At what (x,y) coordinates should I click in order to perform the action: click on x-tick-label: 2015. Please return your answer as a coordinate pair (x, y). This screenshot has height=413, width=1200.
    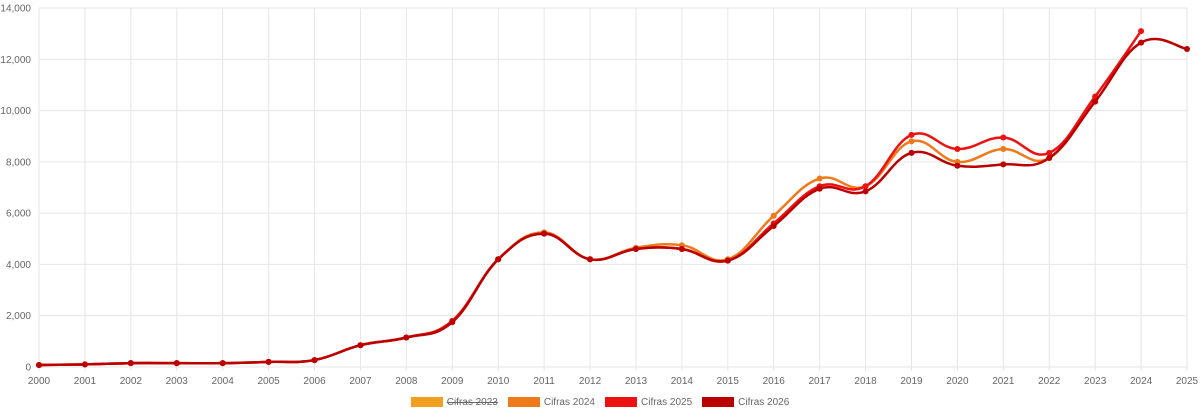
    Looking at the image, I should click on (728, 381).